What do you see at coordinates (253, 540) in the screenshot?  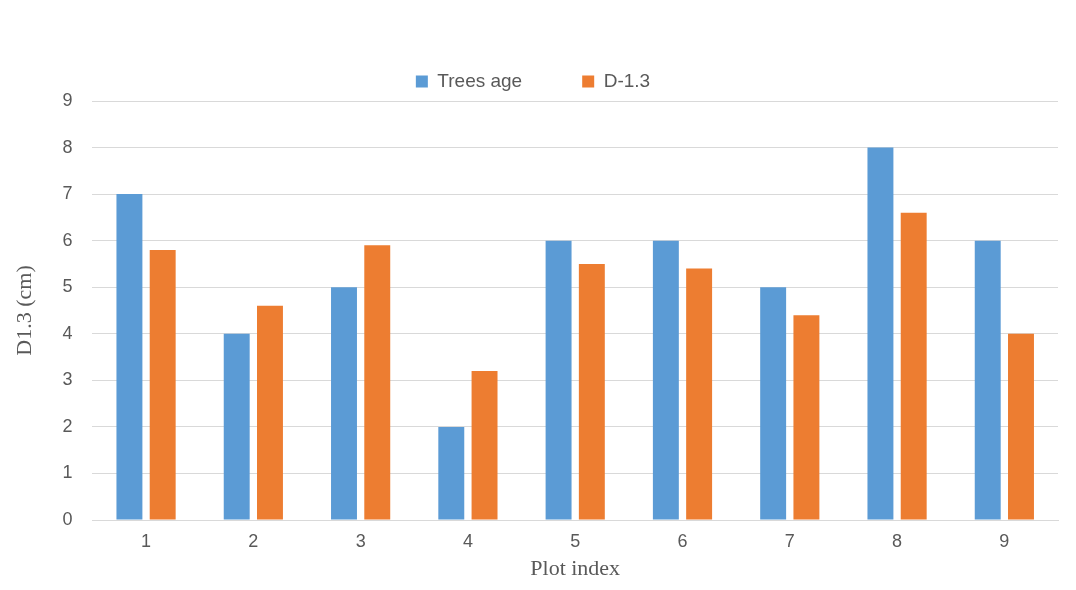 I see `x-tick-label: 2` at bounding box center [253, 540].